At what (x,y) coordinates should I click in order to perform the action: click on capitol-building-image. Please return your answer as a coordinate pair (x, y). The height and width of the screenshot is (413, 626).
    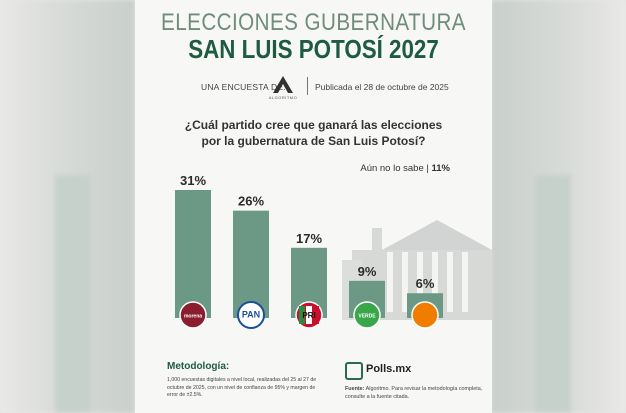
    Looking at the image, I should click on (417, 270).